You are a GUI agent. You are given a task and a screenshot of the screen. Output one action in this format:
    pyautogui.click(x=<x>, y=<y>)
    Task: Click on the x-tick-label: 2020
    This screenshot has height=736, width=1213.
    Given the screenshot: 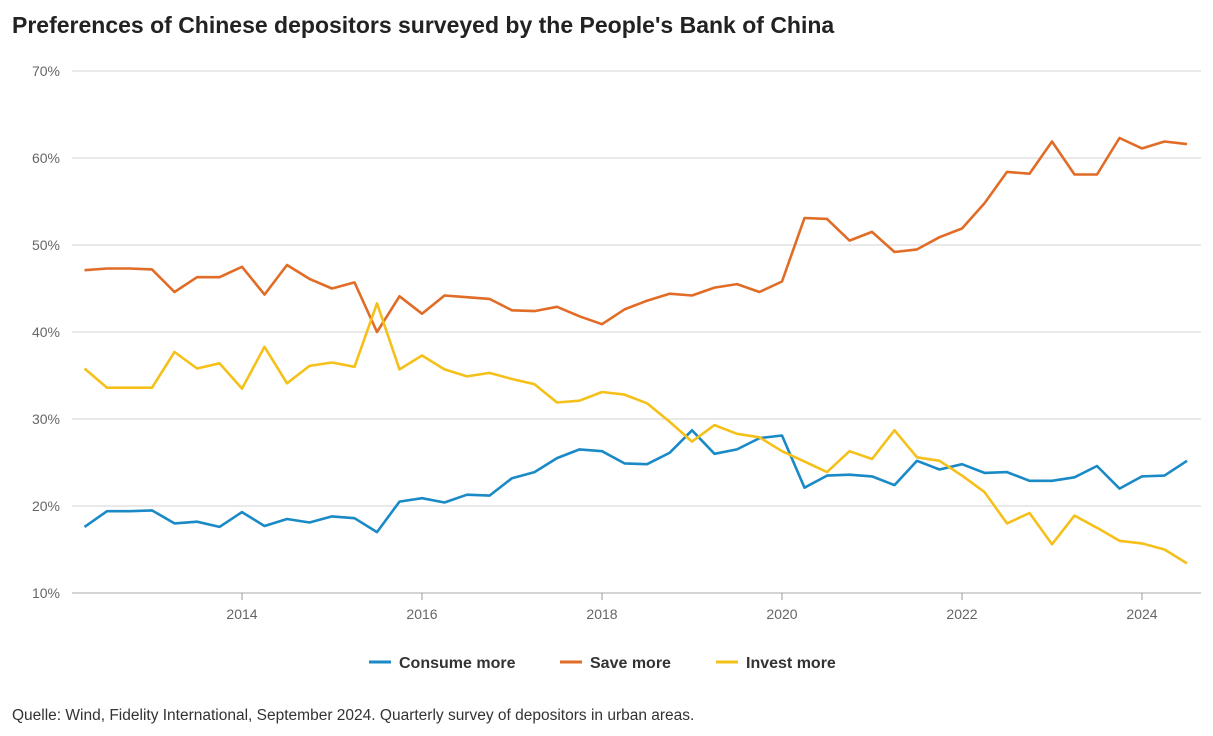 What is the action you would take?
    pyautogui.click(x=781, y=614)
    